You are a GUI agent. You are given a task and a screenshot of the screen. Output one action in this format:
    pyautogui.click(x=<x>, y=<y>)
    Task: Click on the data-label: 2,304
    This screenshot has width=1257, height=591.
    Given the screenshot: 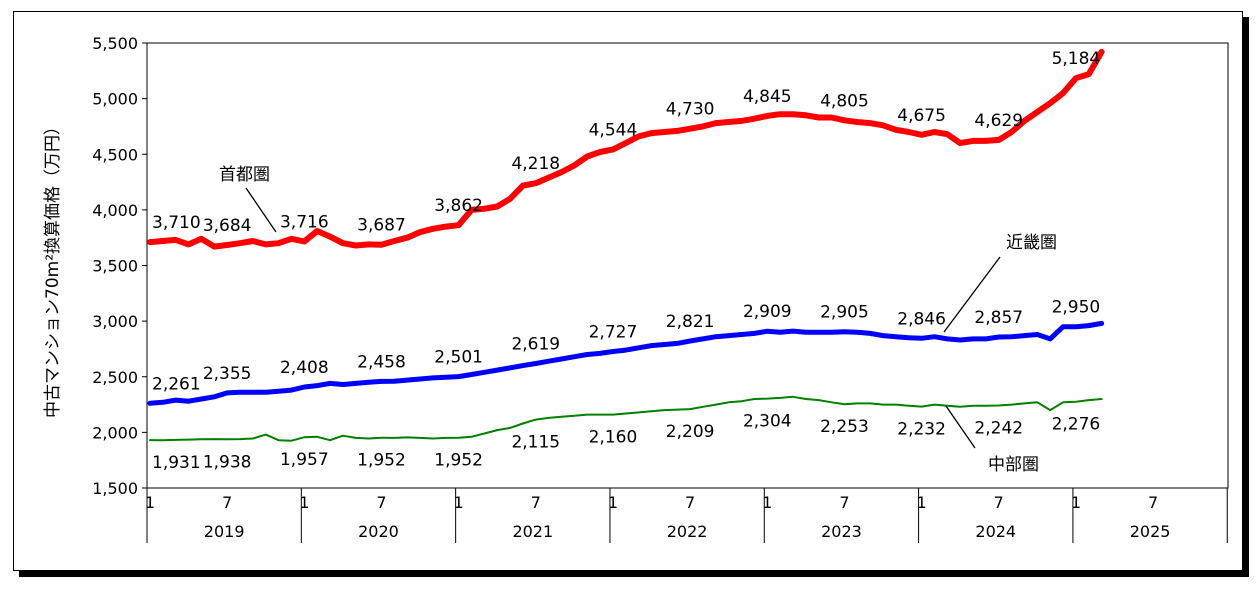 What is the action you would take?
    pyautogui.click(x=767, y=422)
    